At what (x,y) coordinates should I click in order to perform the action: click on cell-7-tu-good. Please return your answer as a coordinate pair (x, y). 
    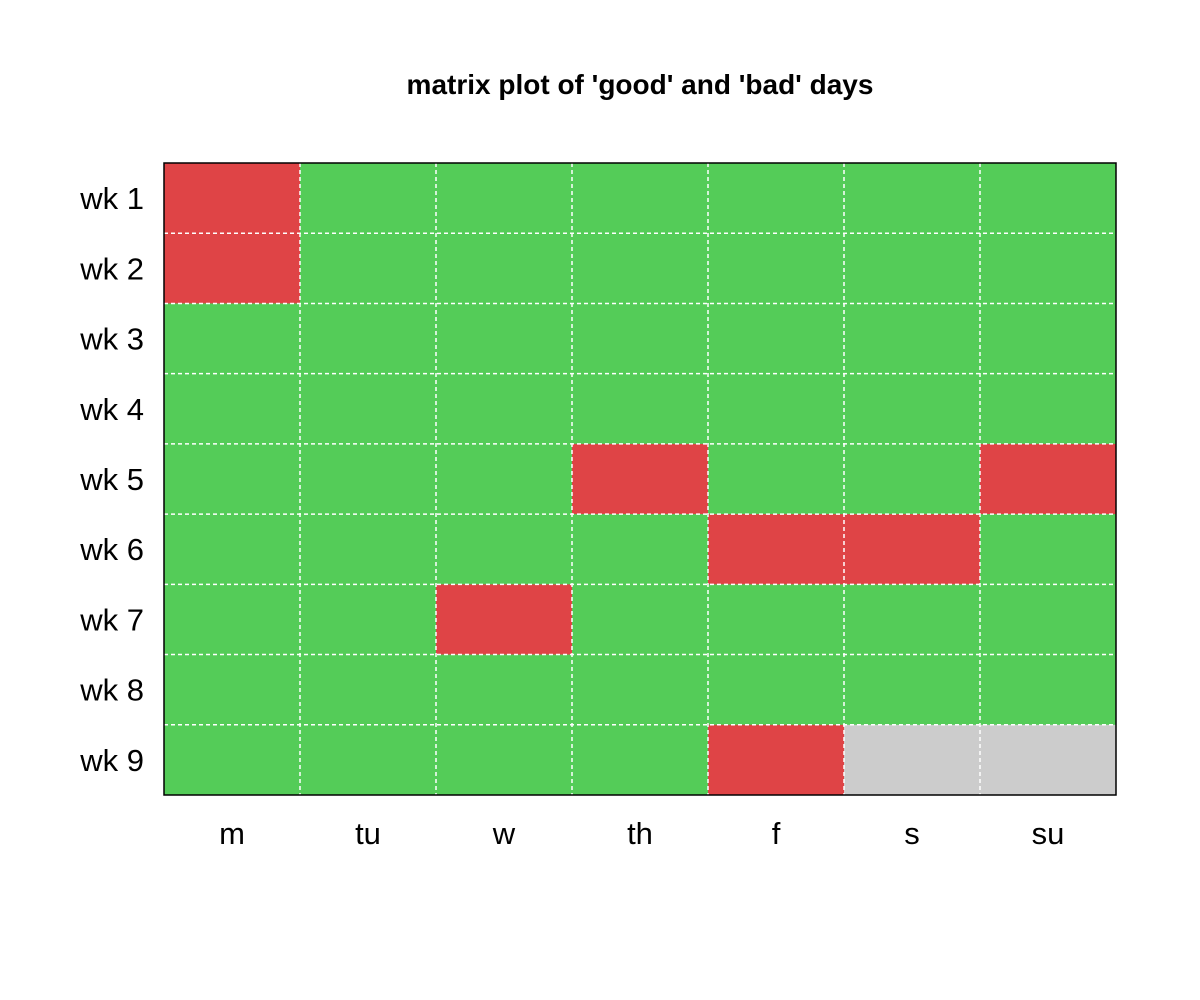
    Looking at the image, I should click on (368, 620).